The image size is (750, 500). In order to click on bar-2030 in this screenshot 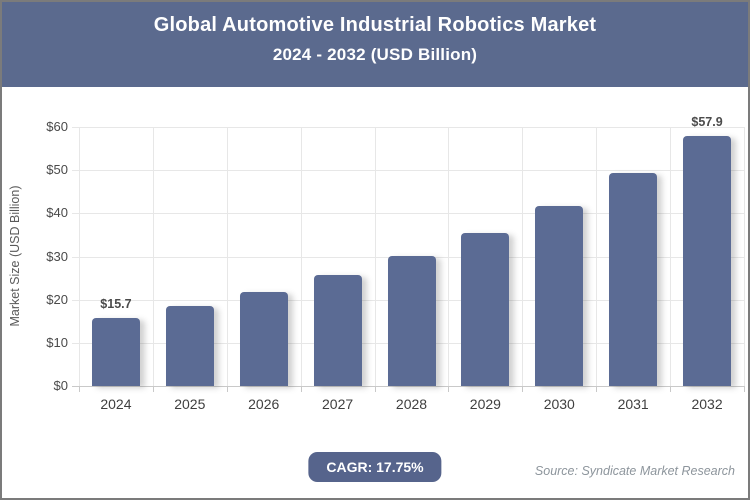, I will do `click(559, 295)`.